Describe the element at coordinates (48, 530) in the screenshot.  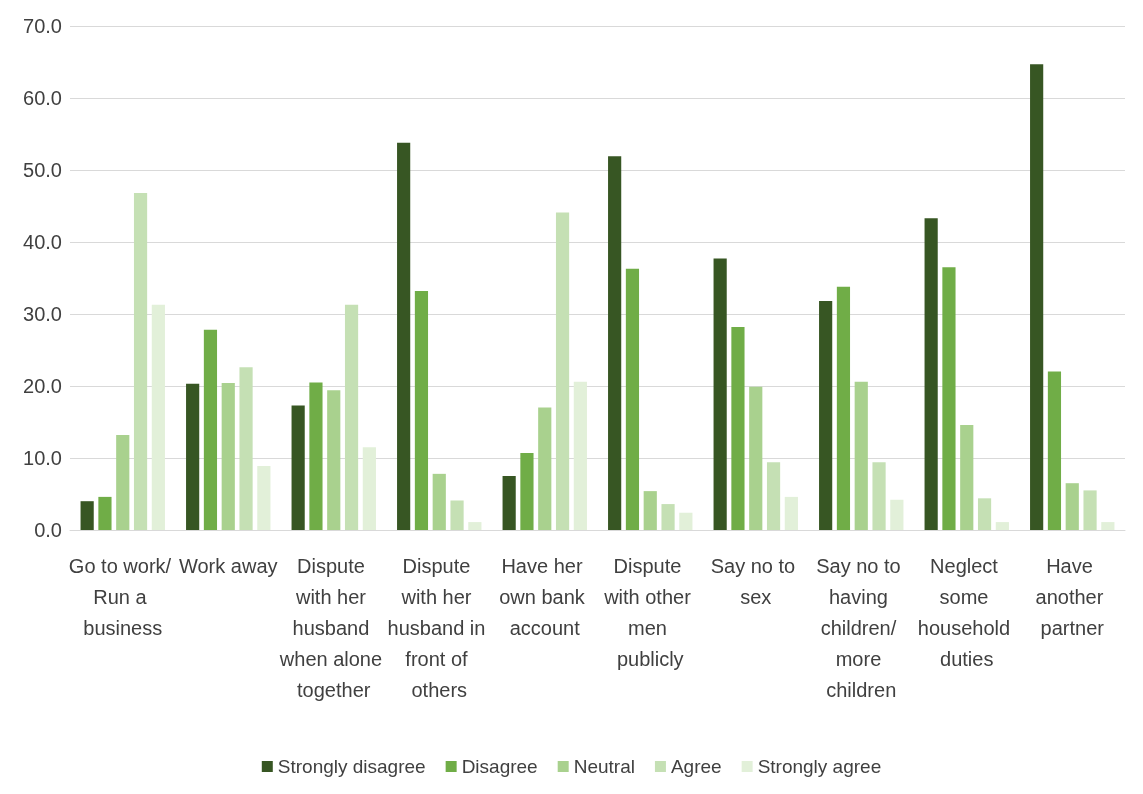
I see `y-tick-label: 0.0` at that location.